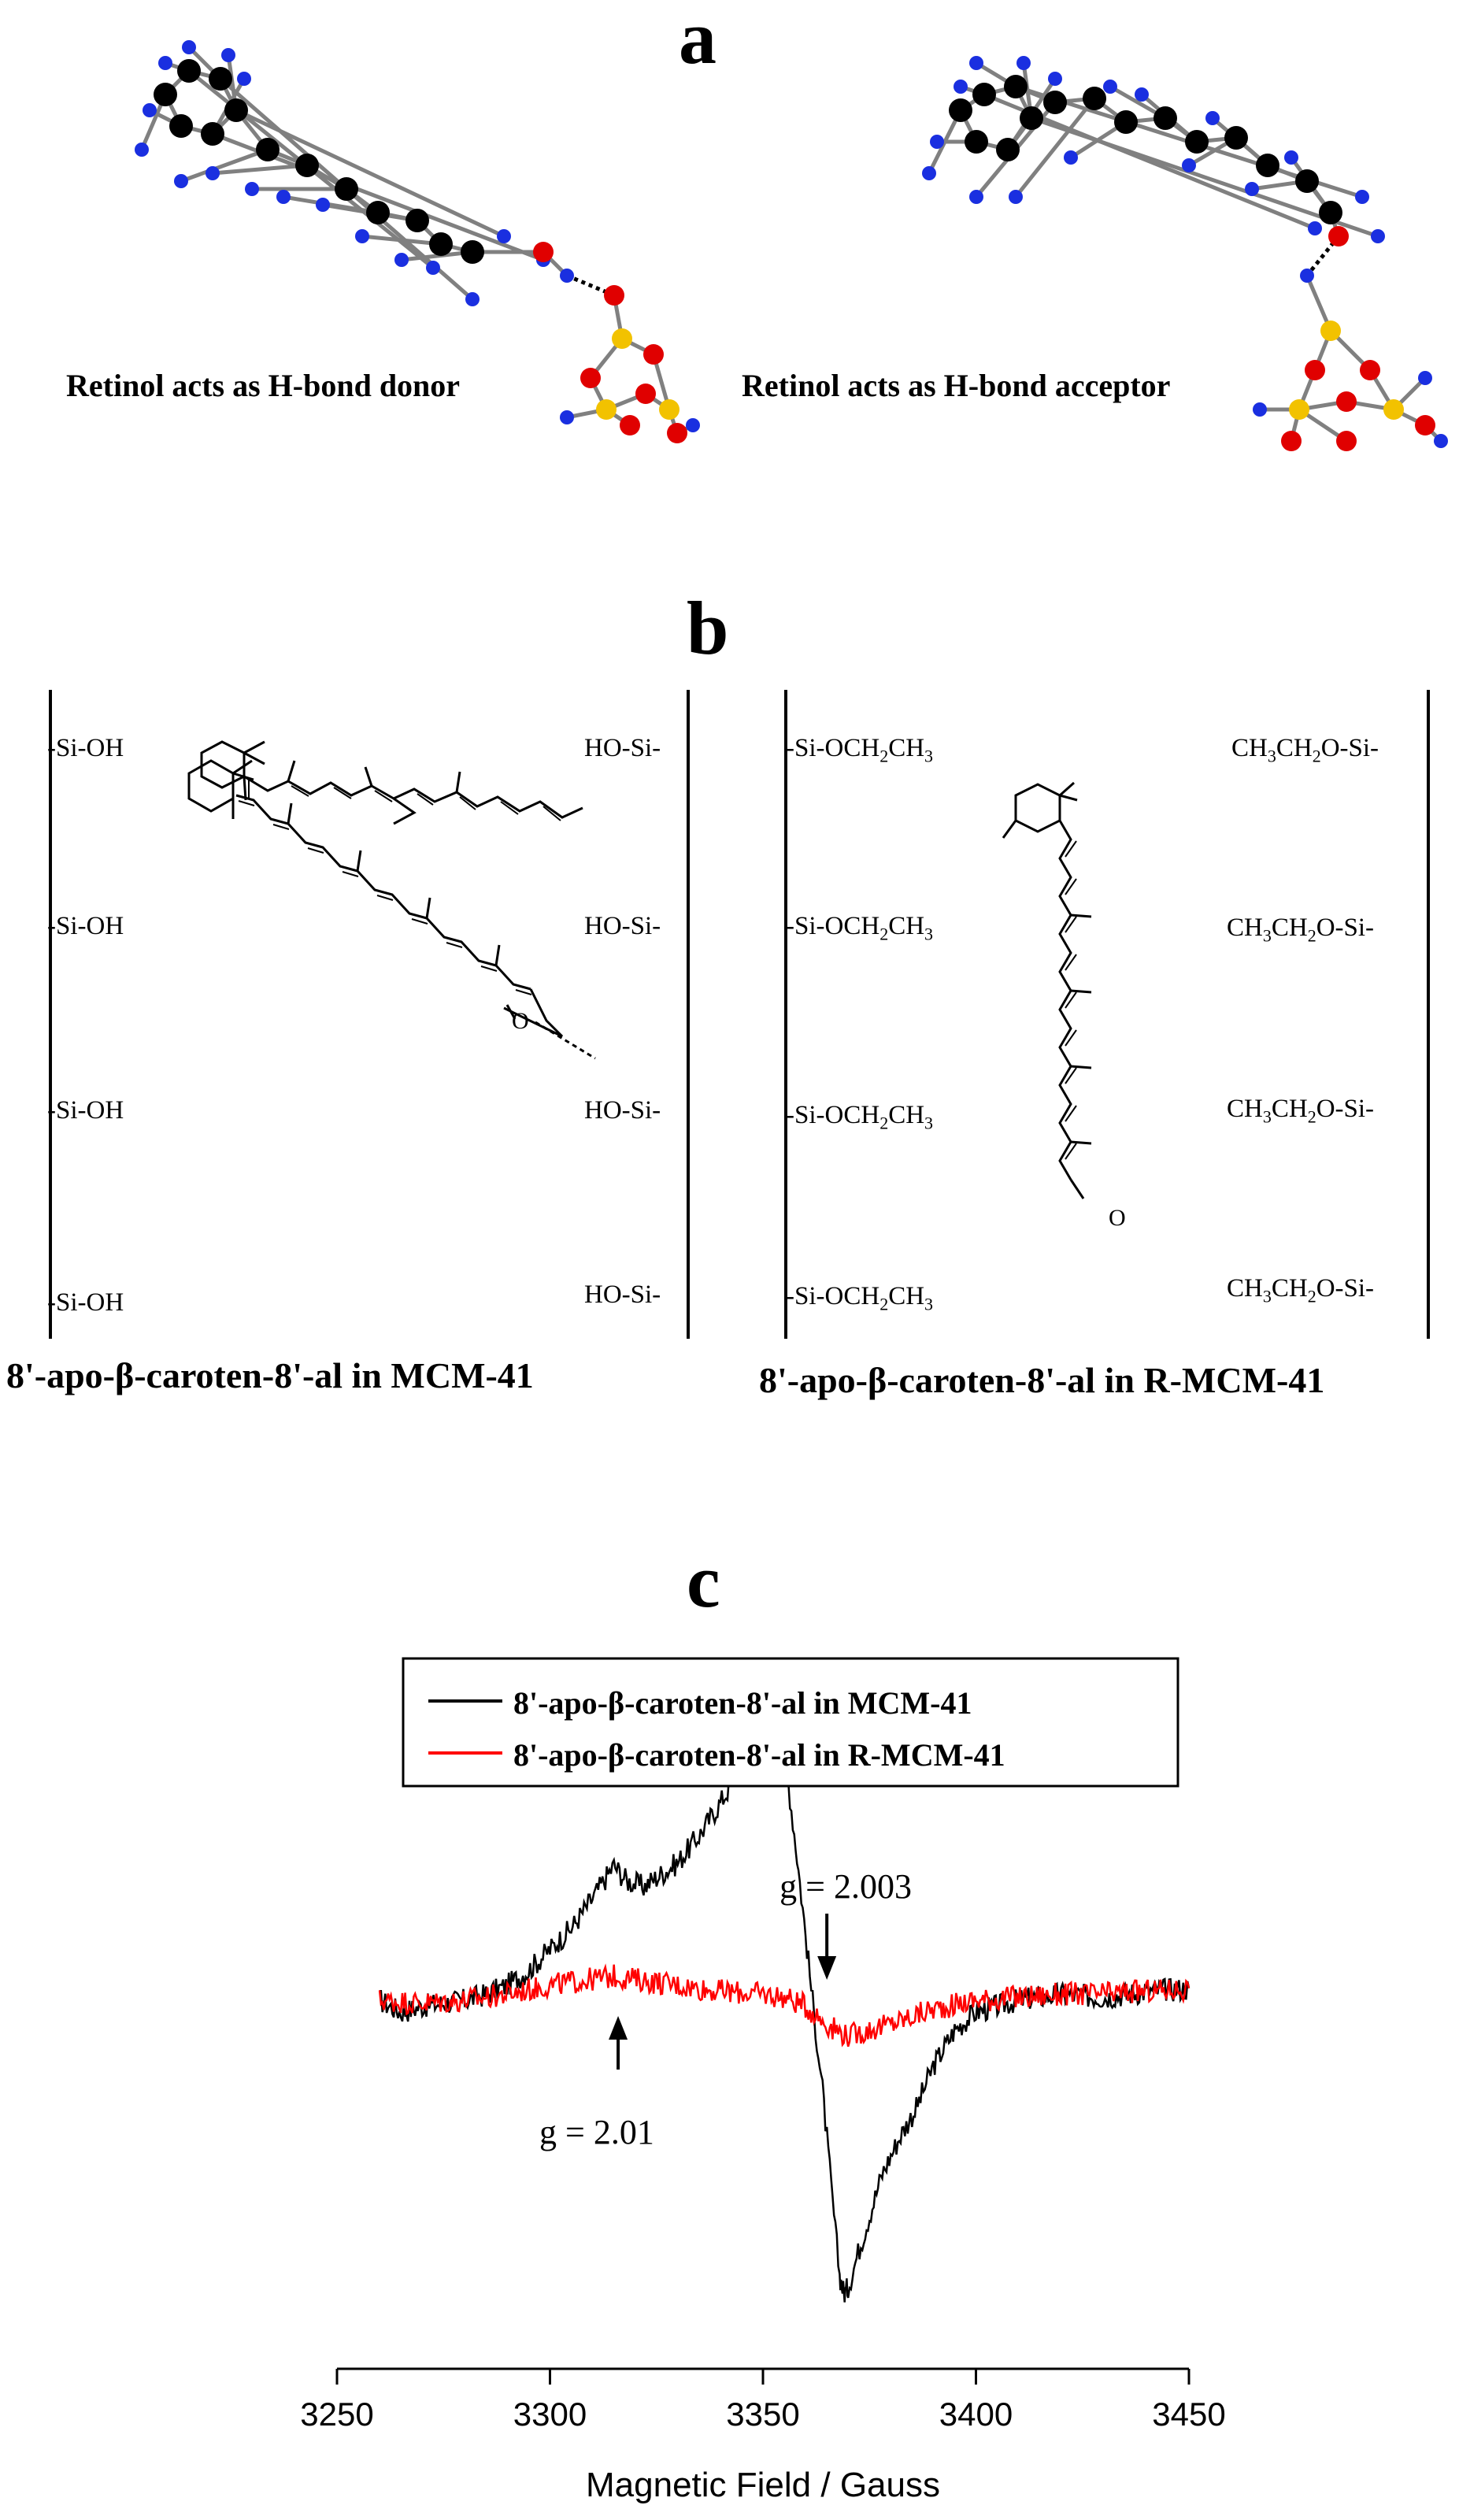 This screenshot has height=2520, width=1459. What do you see at coordinates (759, 1755) in the screenshot?
I see `legend-label-series-2: 8'-apo-β-caroten-8'-al in R-MCM-41` at bounding box center [759, 1755].